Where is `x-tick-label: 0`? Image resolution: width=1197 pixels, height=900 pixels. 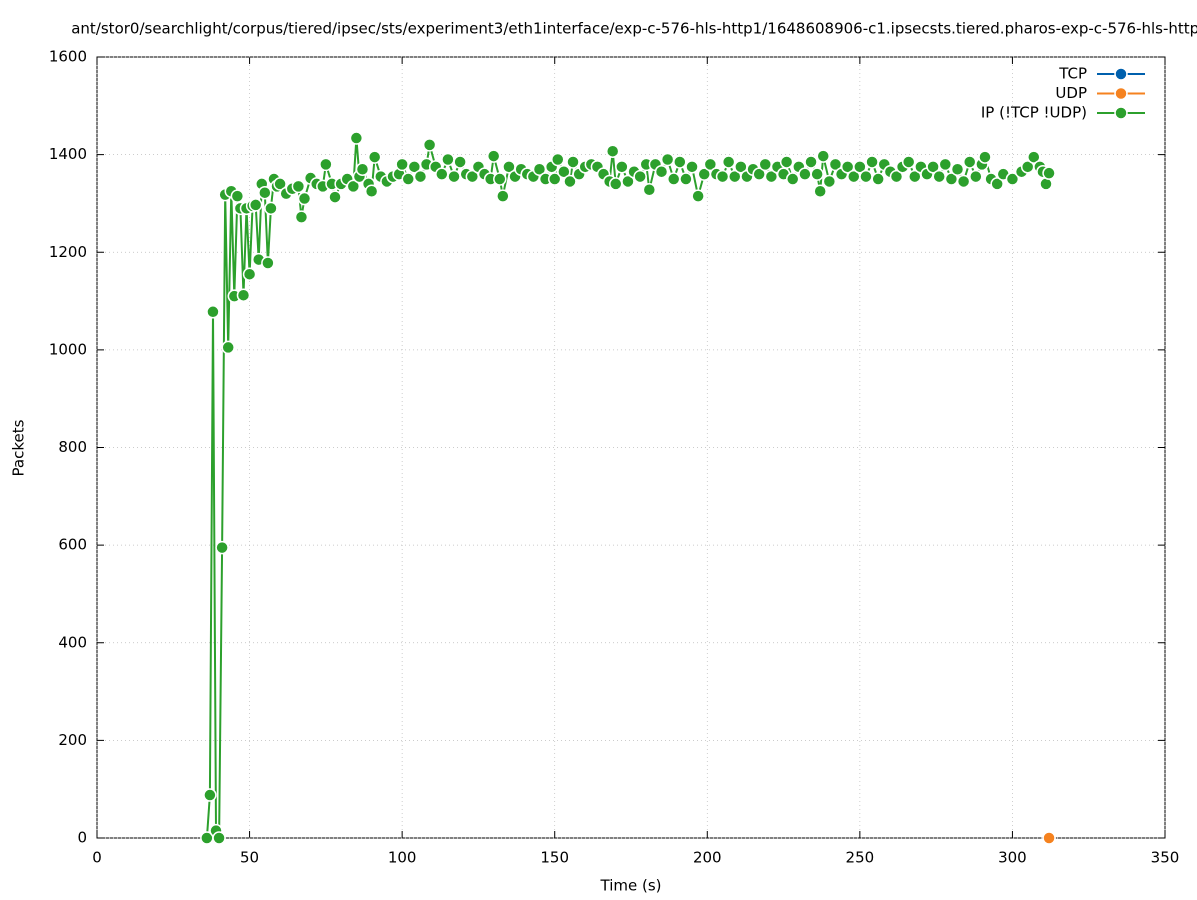 x-tick-label: 0 is located at coordinates (97, 858).